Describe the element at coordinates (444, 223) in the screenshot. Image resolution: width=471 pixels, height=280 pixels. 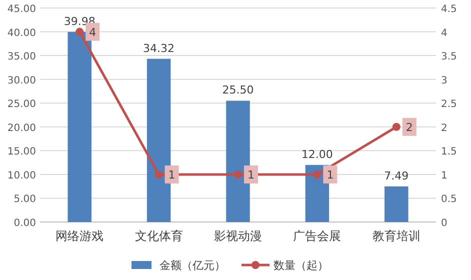
I see `y2tick: 0` at that location.